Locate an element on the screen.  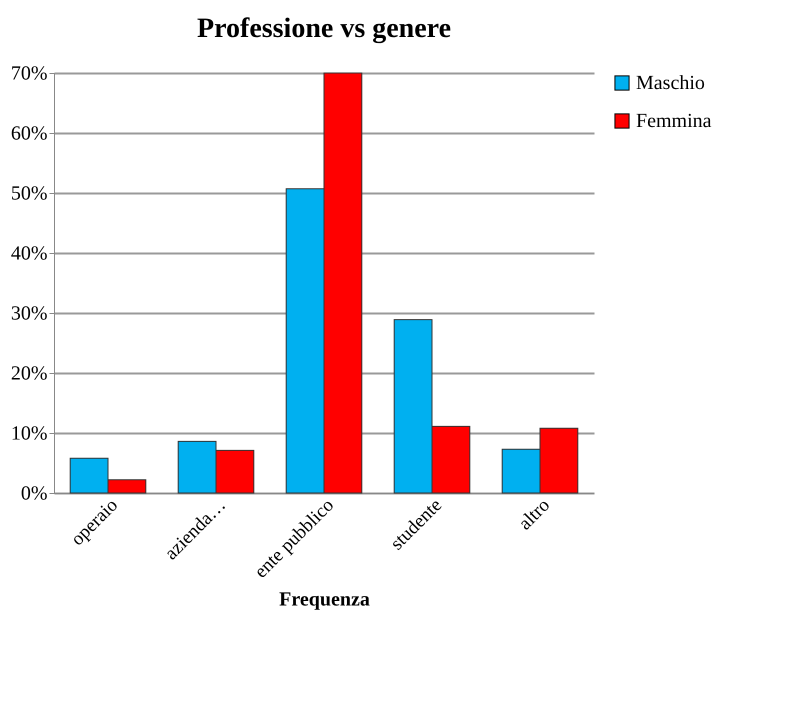
y-tick-label: 10% is located at coordinates (29, 433).